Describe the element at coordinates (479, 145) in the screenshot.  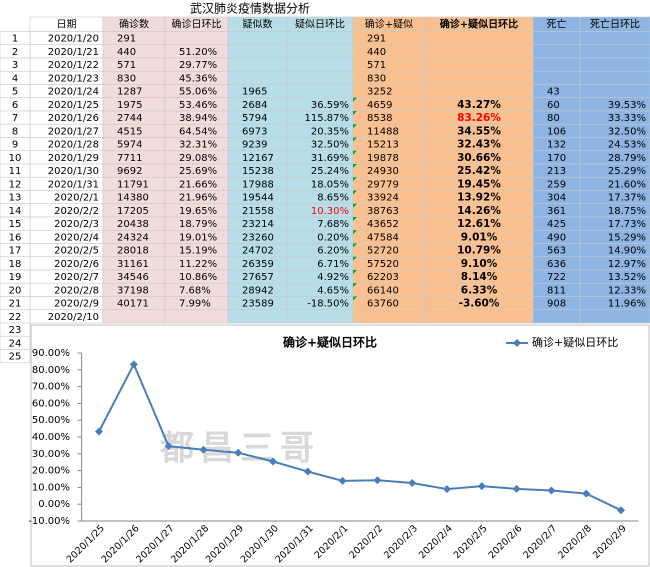
I see `cell-text: 32.43%` at that location.